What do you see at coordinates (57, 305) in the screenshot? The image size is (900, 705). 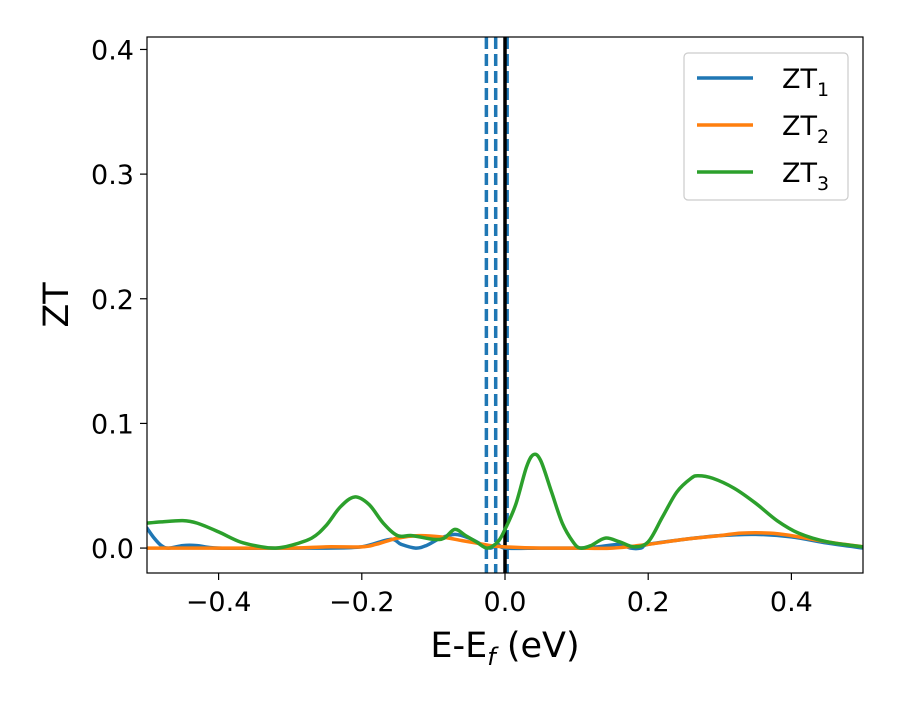 I see `y-axis-label: ZT` at bounding box center [57, 305].